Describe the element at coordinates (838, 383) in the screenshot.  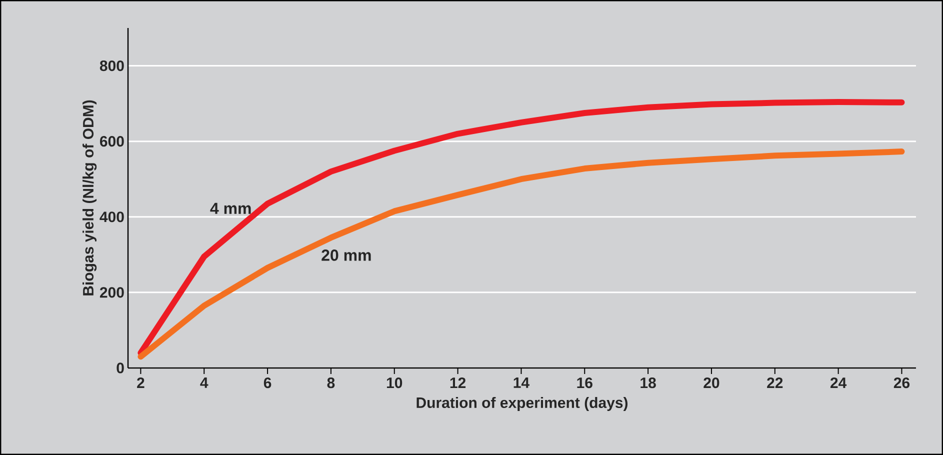
I see `x-tick-label: 24` at that location.